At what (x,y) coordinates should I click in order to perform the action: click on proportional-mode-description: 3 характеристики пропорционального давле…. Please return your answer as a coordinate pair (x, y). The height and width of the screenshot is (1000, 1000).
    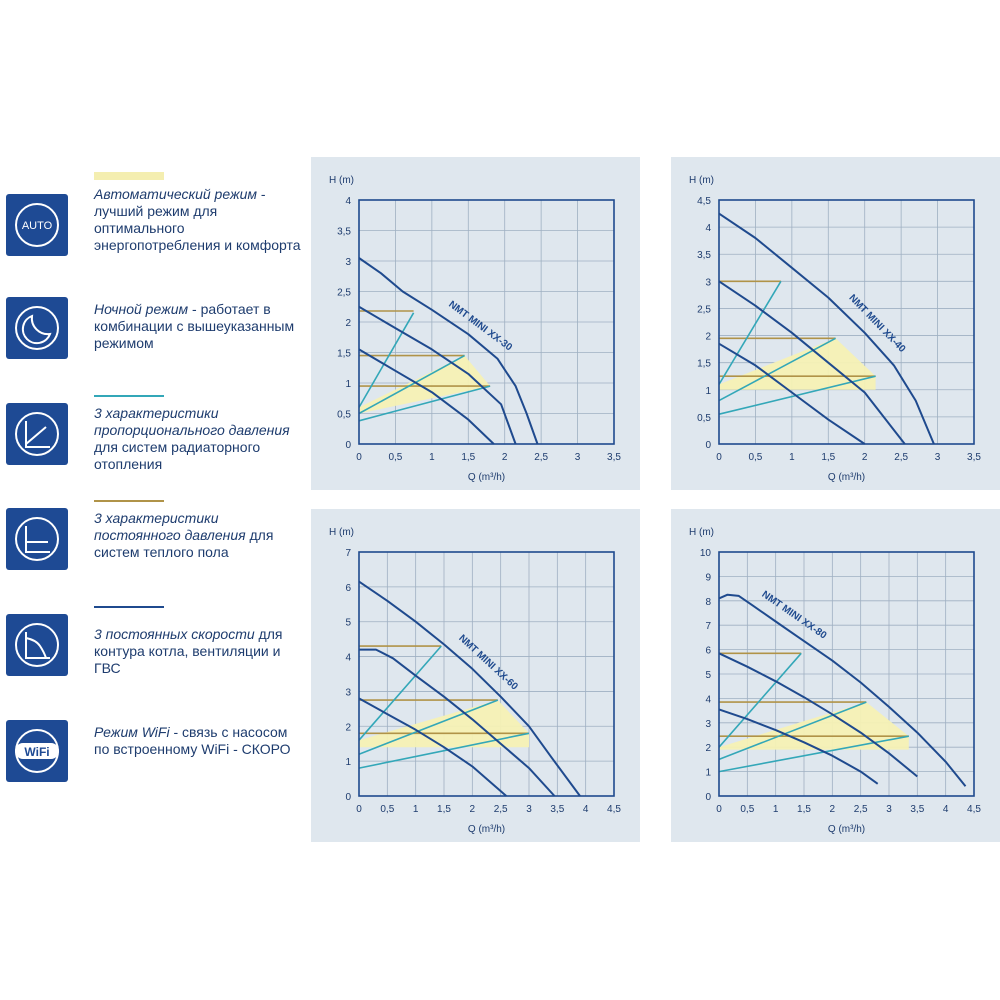
    Looking at the image, I should click on (192, 438).